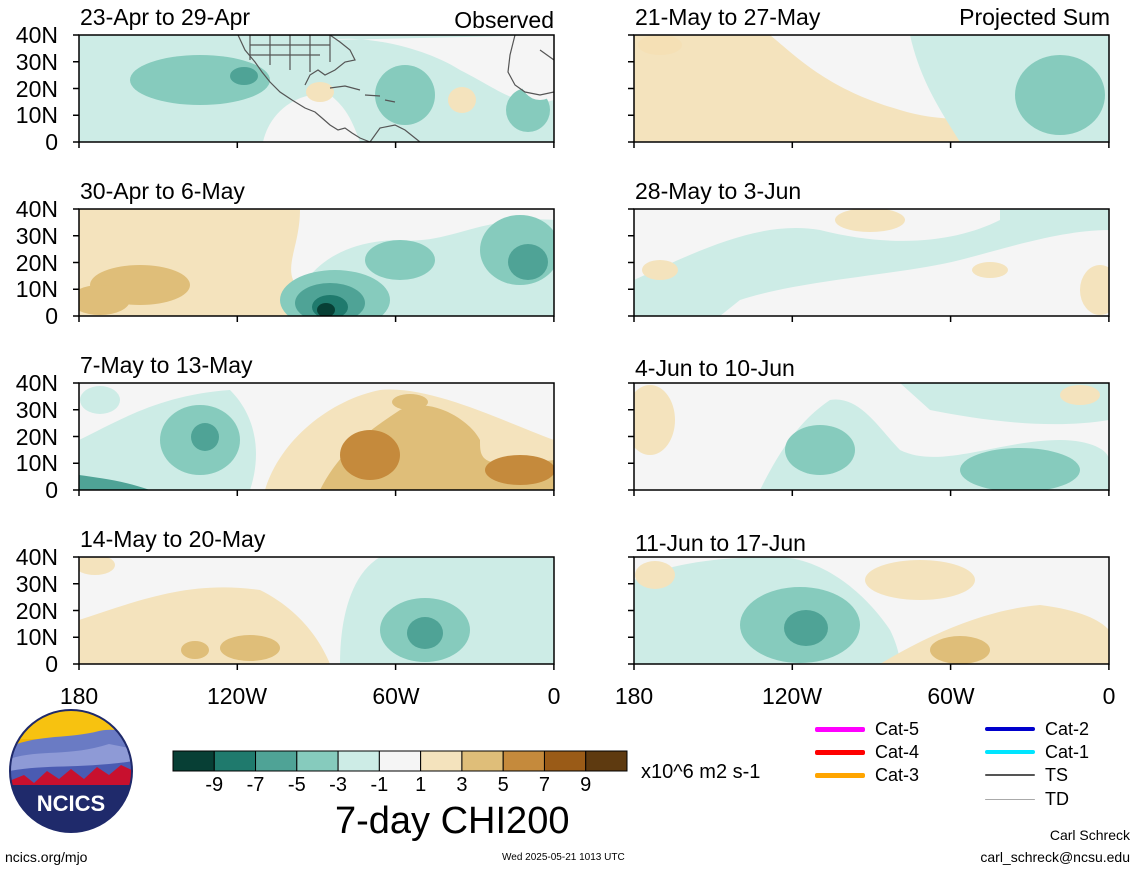 The image size is (1135, 871). What do you see at coordinates (897, 752) in the screenshot?
I see `storm-legend-label: Cat-4` at bounding box center [897, 752].